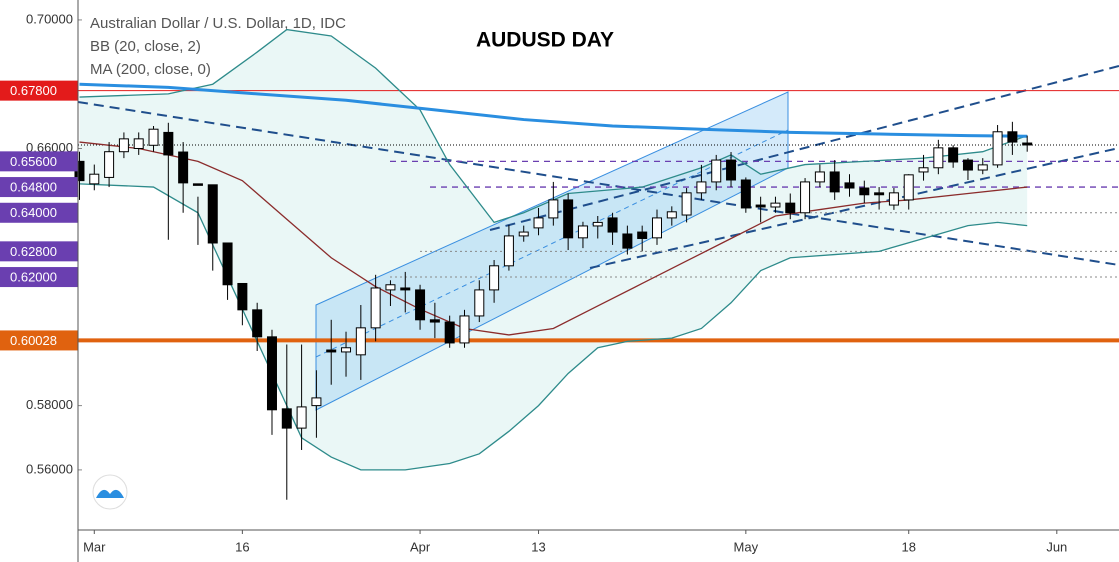  What do you see at coordinates (553, 110) in the screenshot?
I see `indicator-line` at bounding box center [553, 110].